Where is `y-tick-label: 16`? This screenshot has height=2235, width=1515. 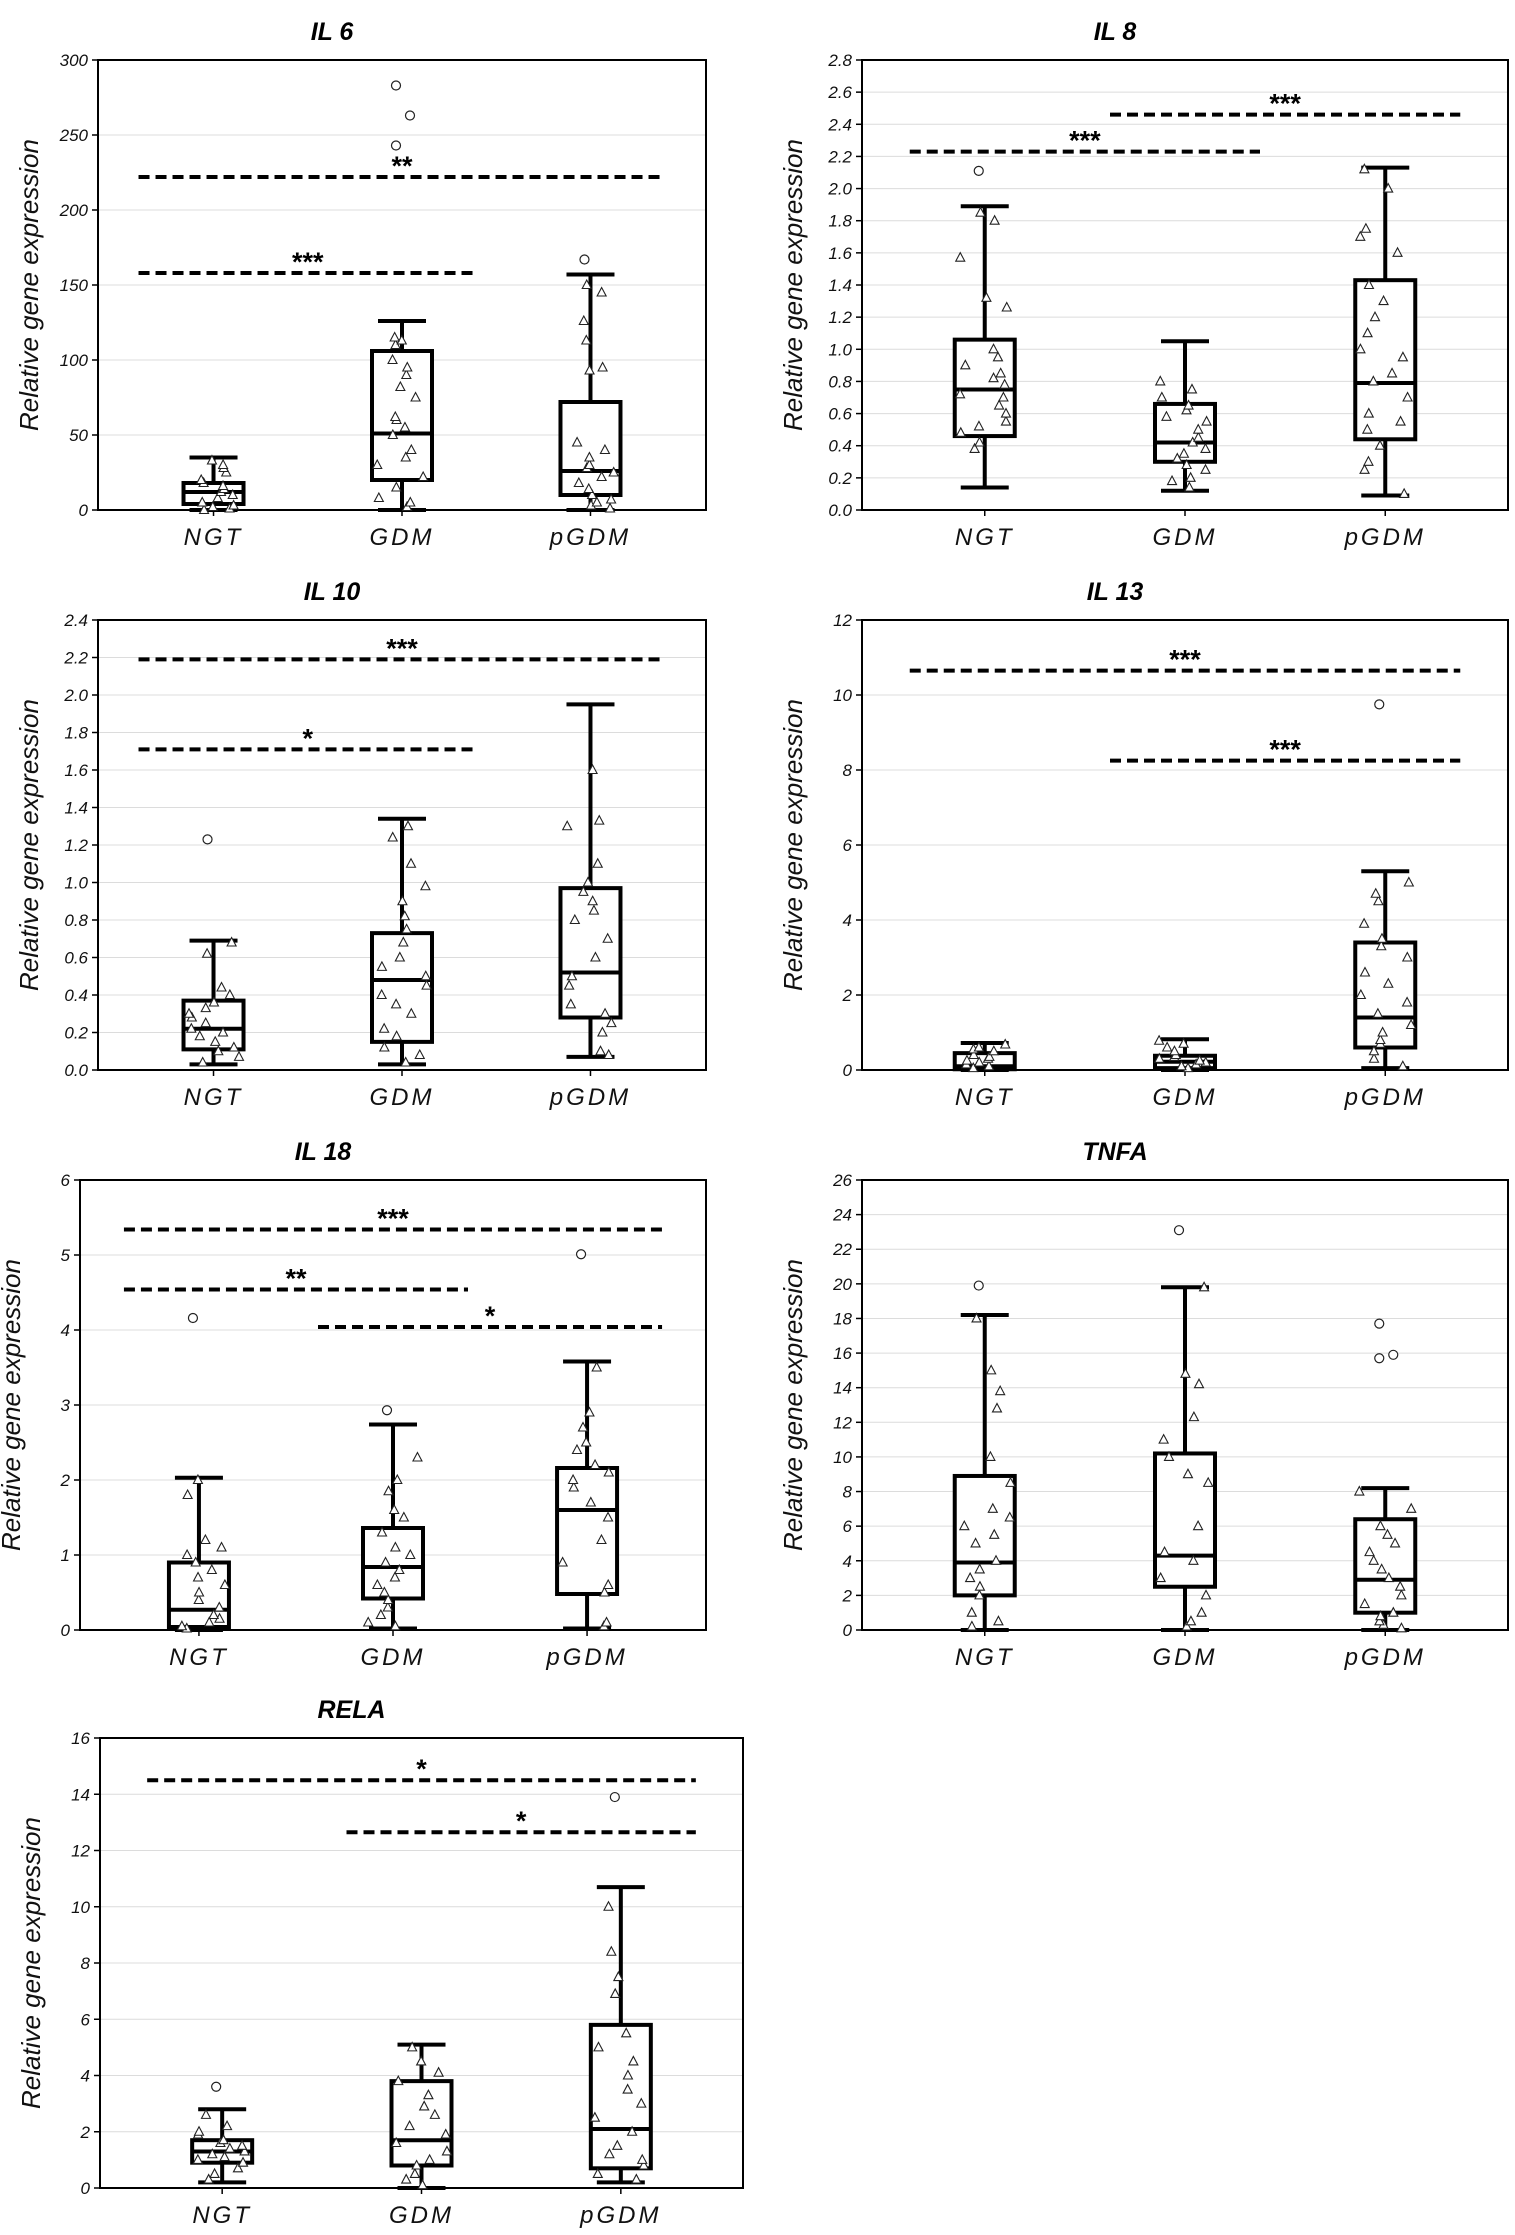
y-tick-label: 16 is located at coordinates (842, 1353).